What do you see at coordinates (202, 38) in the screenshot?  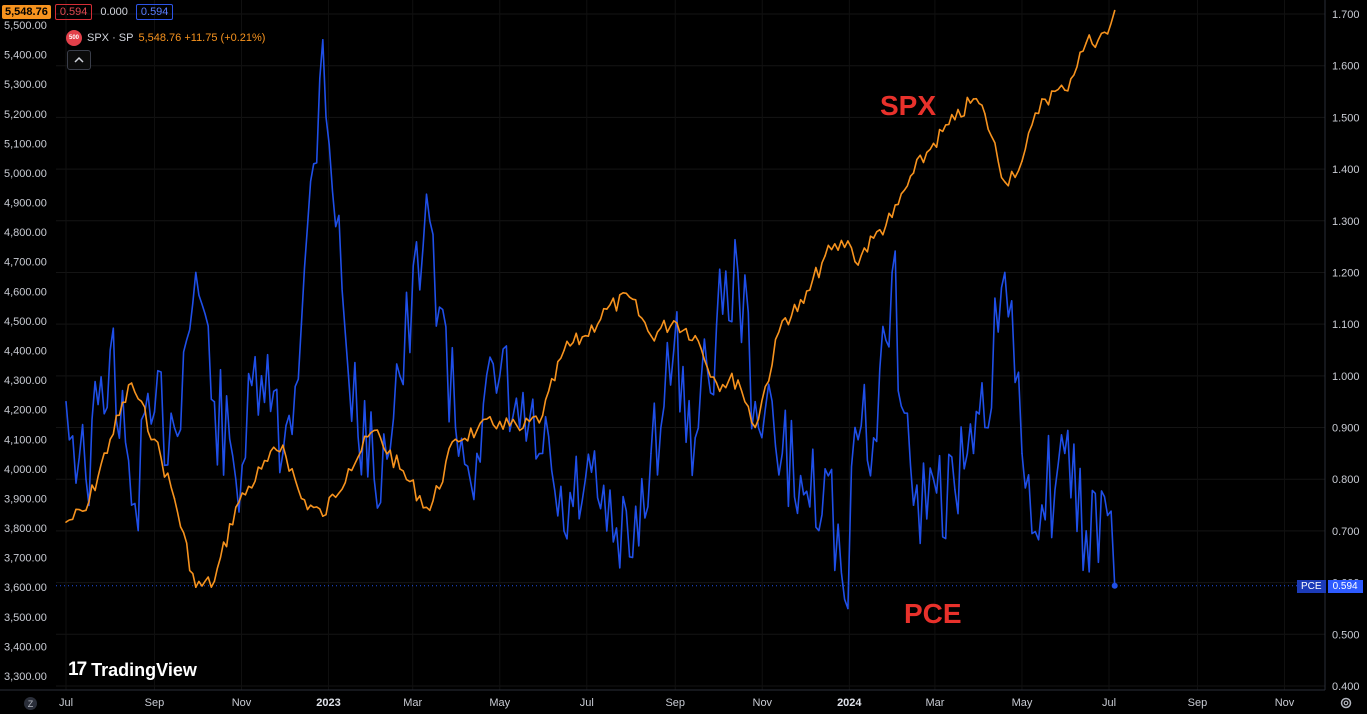 I see `legend-values: 5,548.76 +11.75 (+0.21%)` at bounding box center [202, 38].